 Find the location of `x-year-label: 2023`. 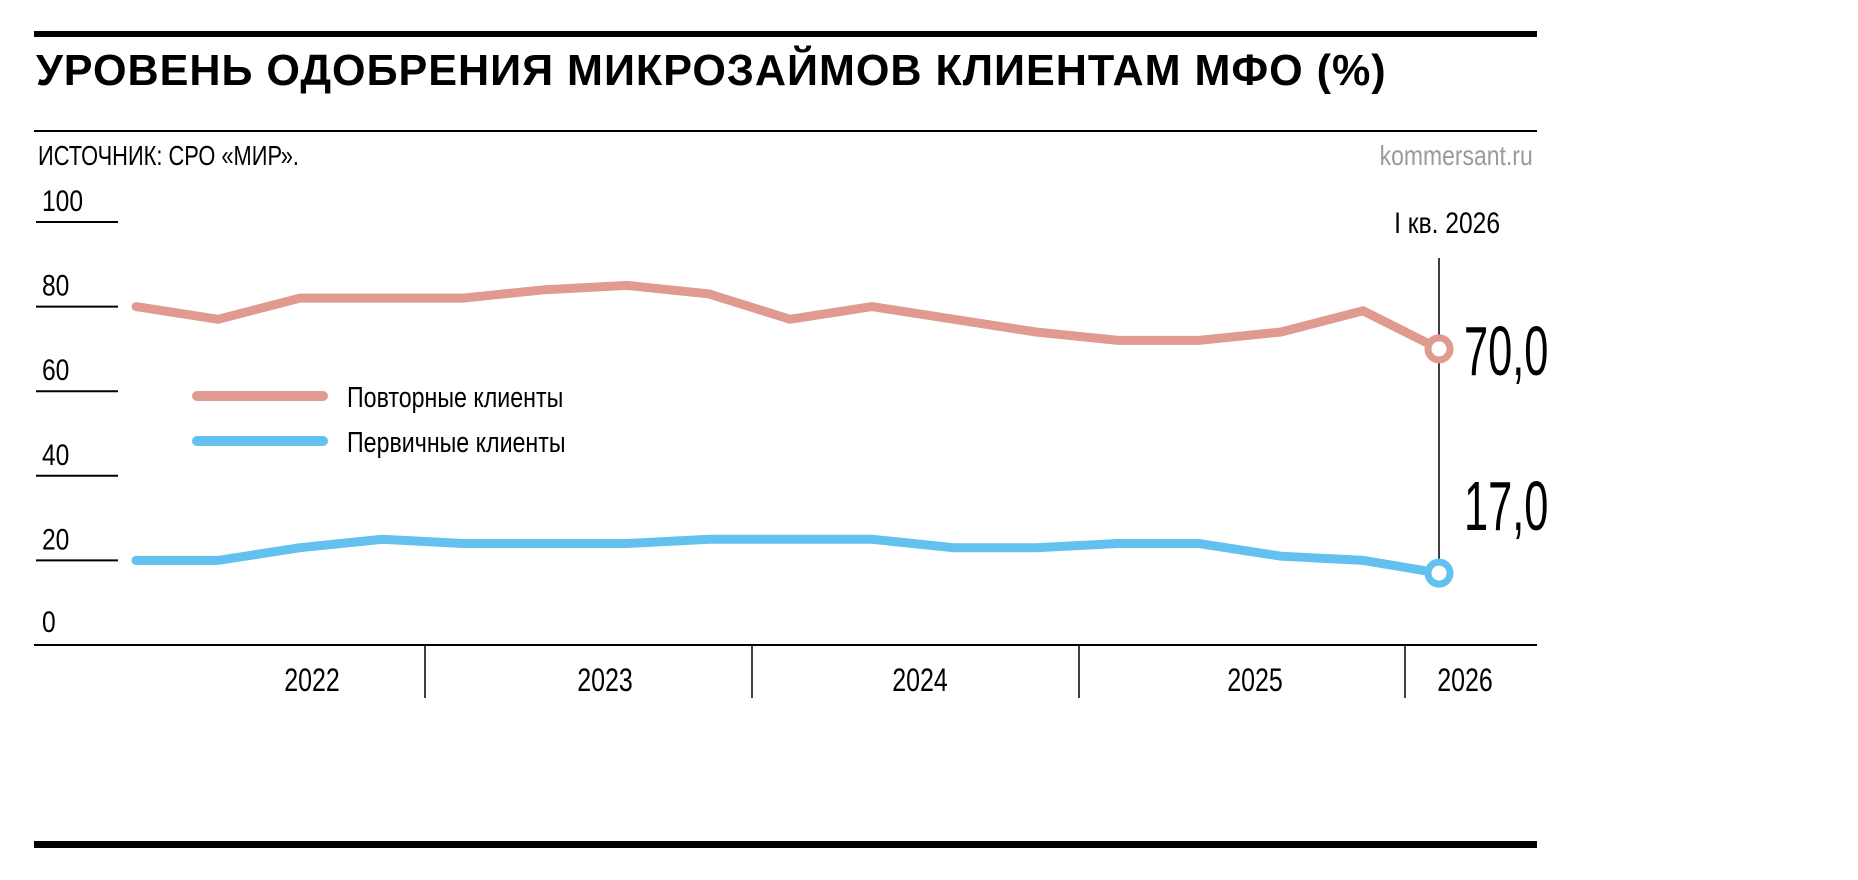

x-year-label: 2023 is located at coordinates (605, 681).